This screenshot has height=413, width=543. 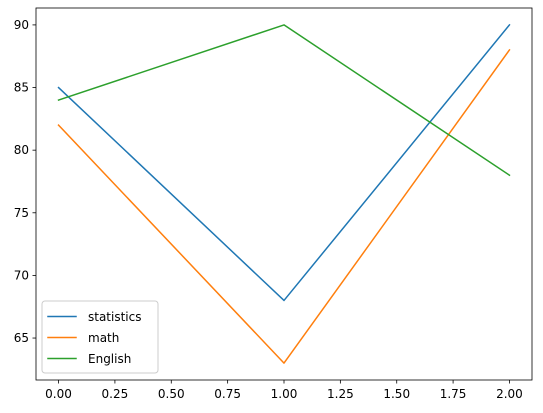 What do you see at coordinates (115, 317) in the screenshot?
I see `legend-label-0: statistics` at bounding box center [115, 317].